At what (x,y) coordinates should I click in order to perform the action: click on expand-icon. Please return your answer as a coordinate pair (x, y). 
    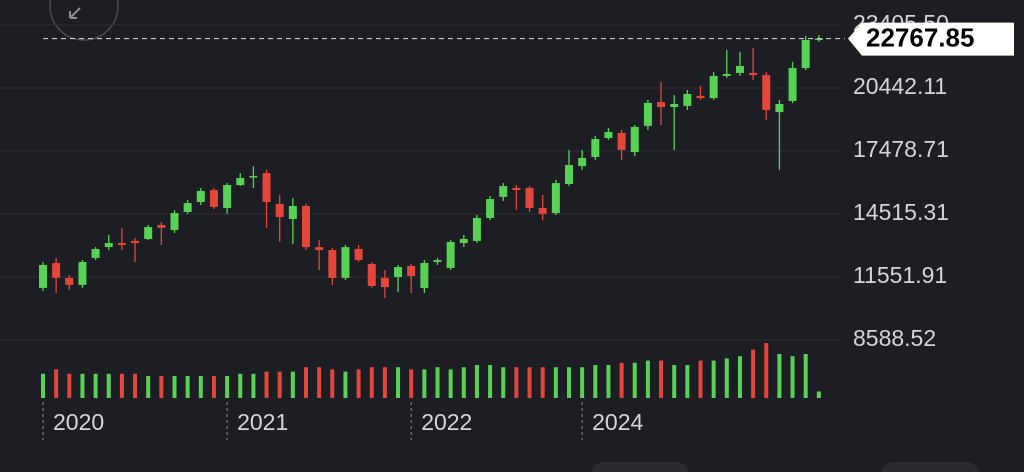
    Looking at the image, I should click on (75, 13).